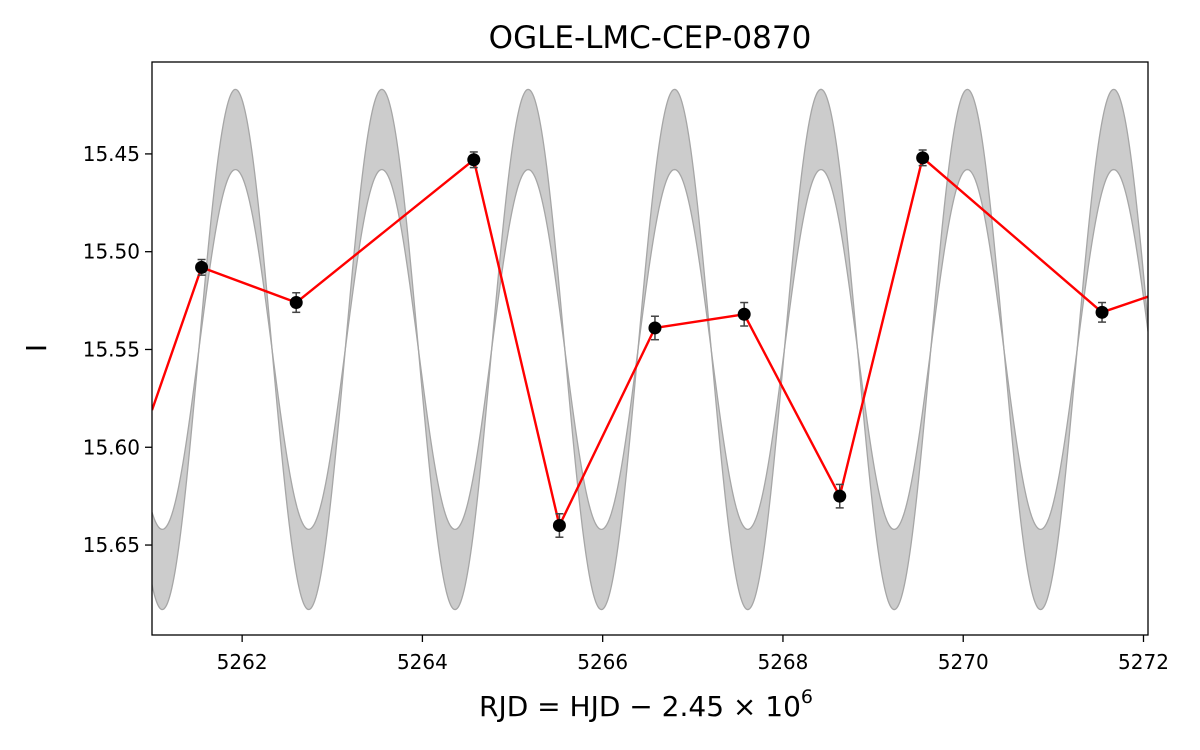 Image resolution: width=1200 pixels, height=750 pixels. Describe the element at coordinates (963, 662) in the screenshot. I see `x-tick-label: 5270` at that location.